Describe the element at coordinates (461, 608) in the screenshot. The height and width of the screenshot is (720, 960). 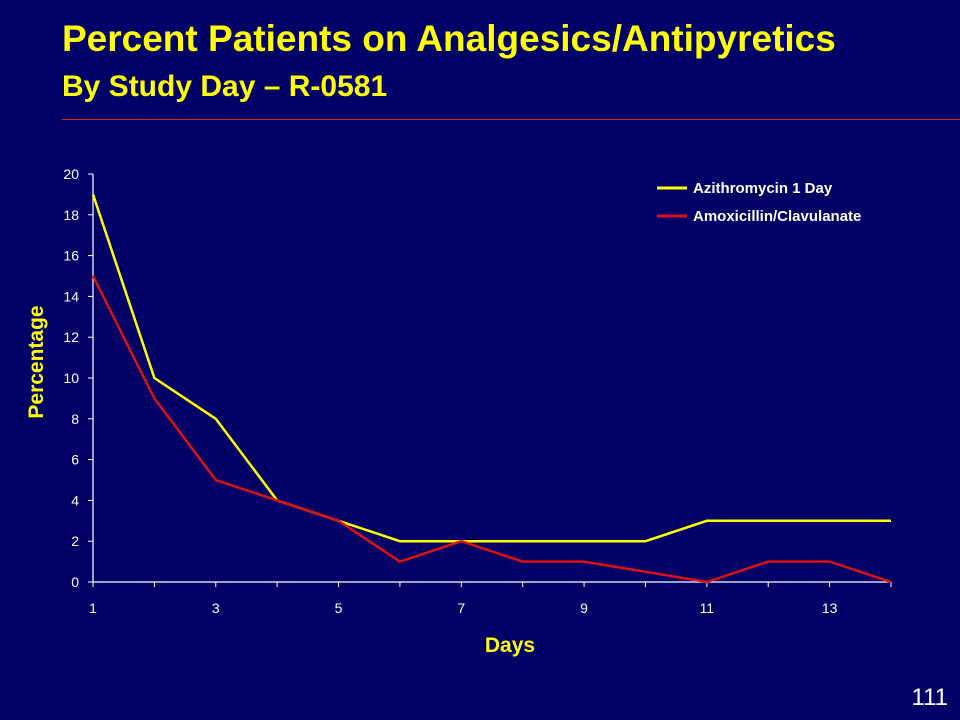
I see `x-tick-label: 7` at that location.